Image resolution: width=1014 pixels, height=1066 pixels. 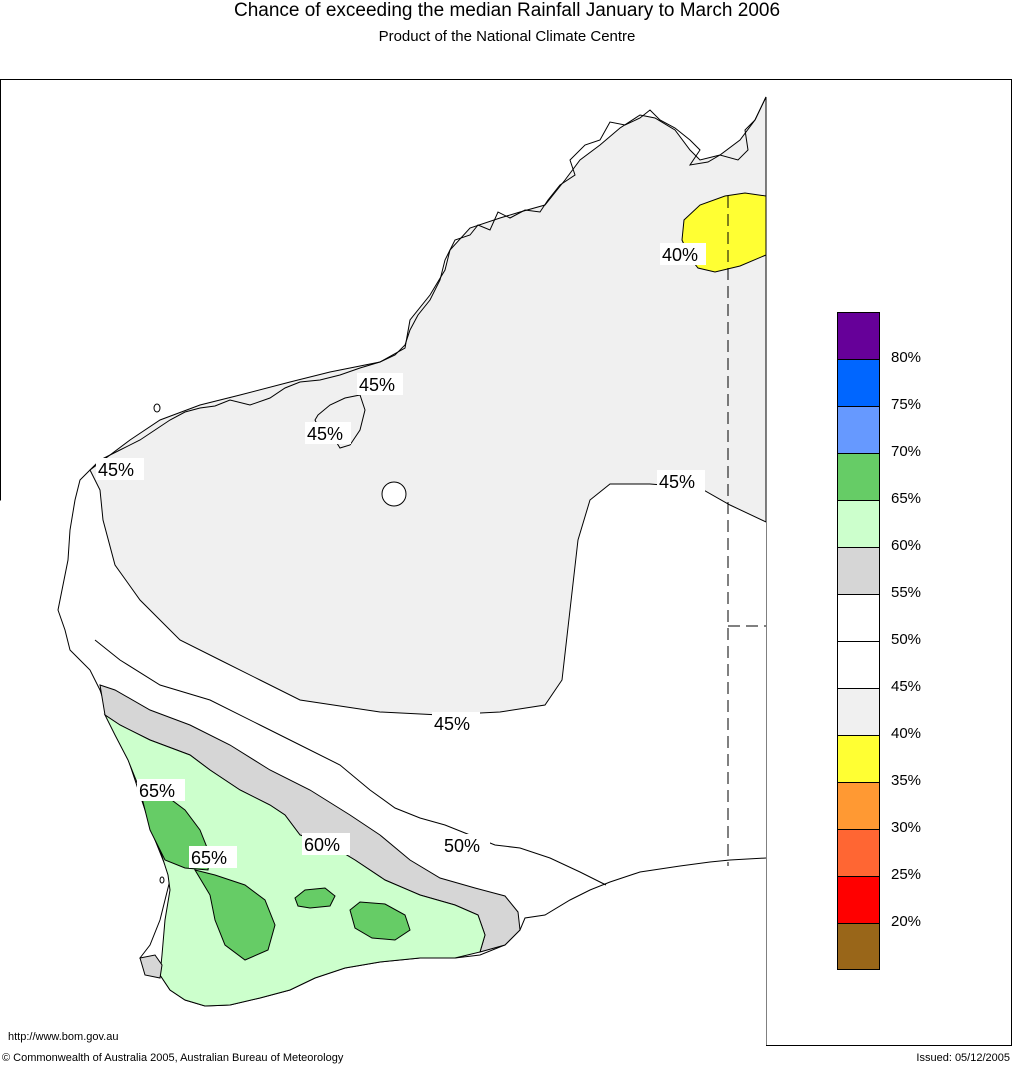 I want to click on legend-label: 55%, so click(x=906, y=592).